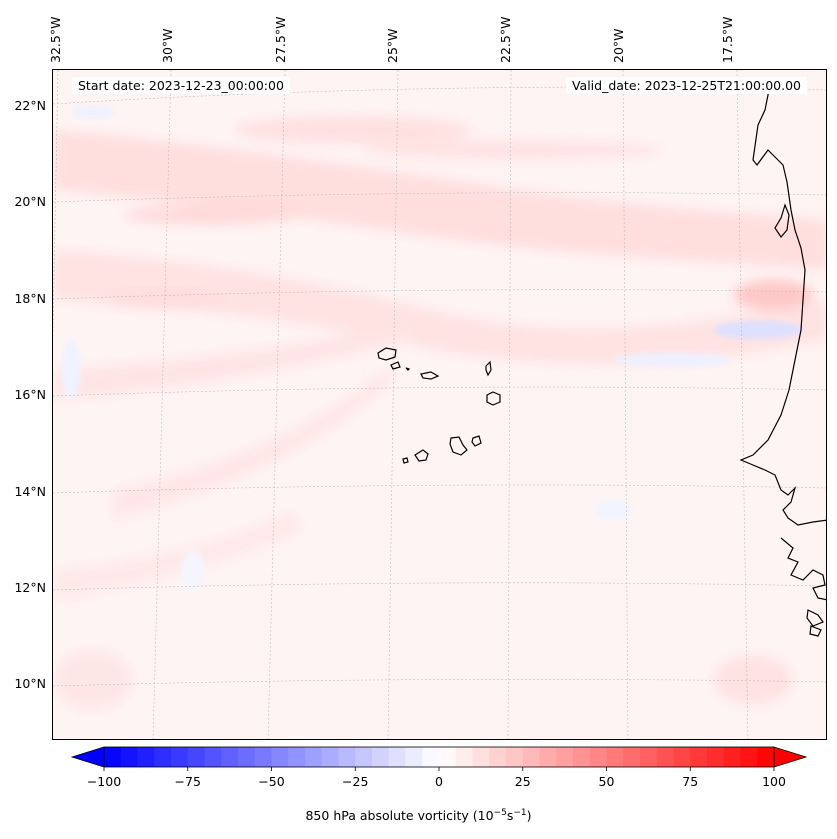 The image size is (837, 839). Describe the element at coordinates (181, 85) in the screenshot. I see `start-date-label: Start date: 2023-12-23_00:00:00` at that location.